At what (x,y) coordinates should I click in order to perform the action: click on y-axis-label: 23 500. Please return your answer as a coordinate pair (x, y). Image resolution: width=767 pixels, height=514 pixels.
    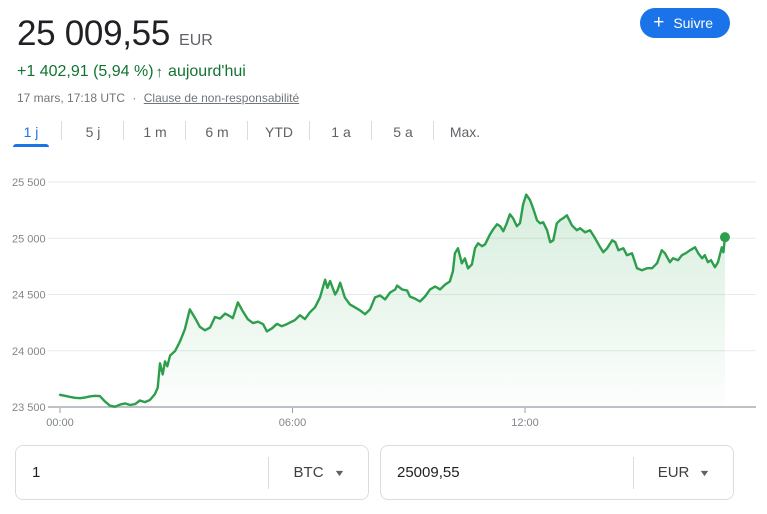
    Looking at the image, I should click on (29, 408).